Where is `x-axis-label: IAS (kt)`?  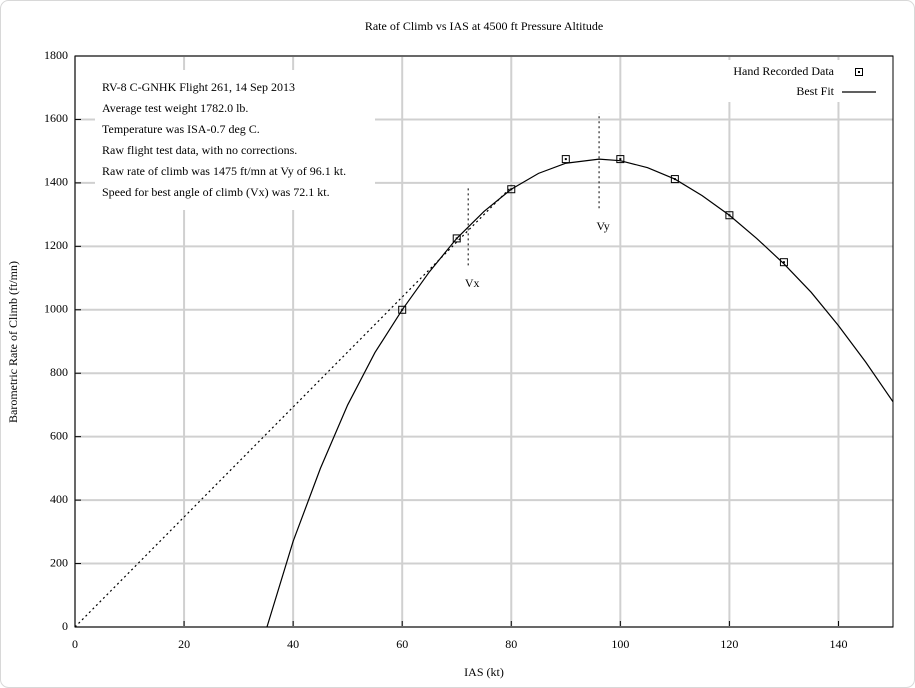
x-axis-label: IAS (kt) is located at coordinates (484, 672).